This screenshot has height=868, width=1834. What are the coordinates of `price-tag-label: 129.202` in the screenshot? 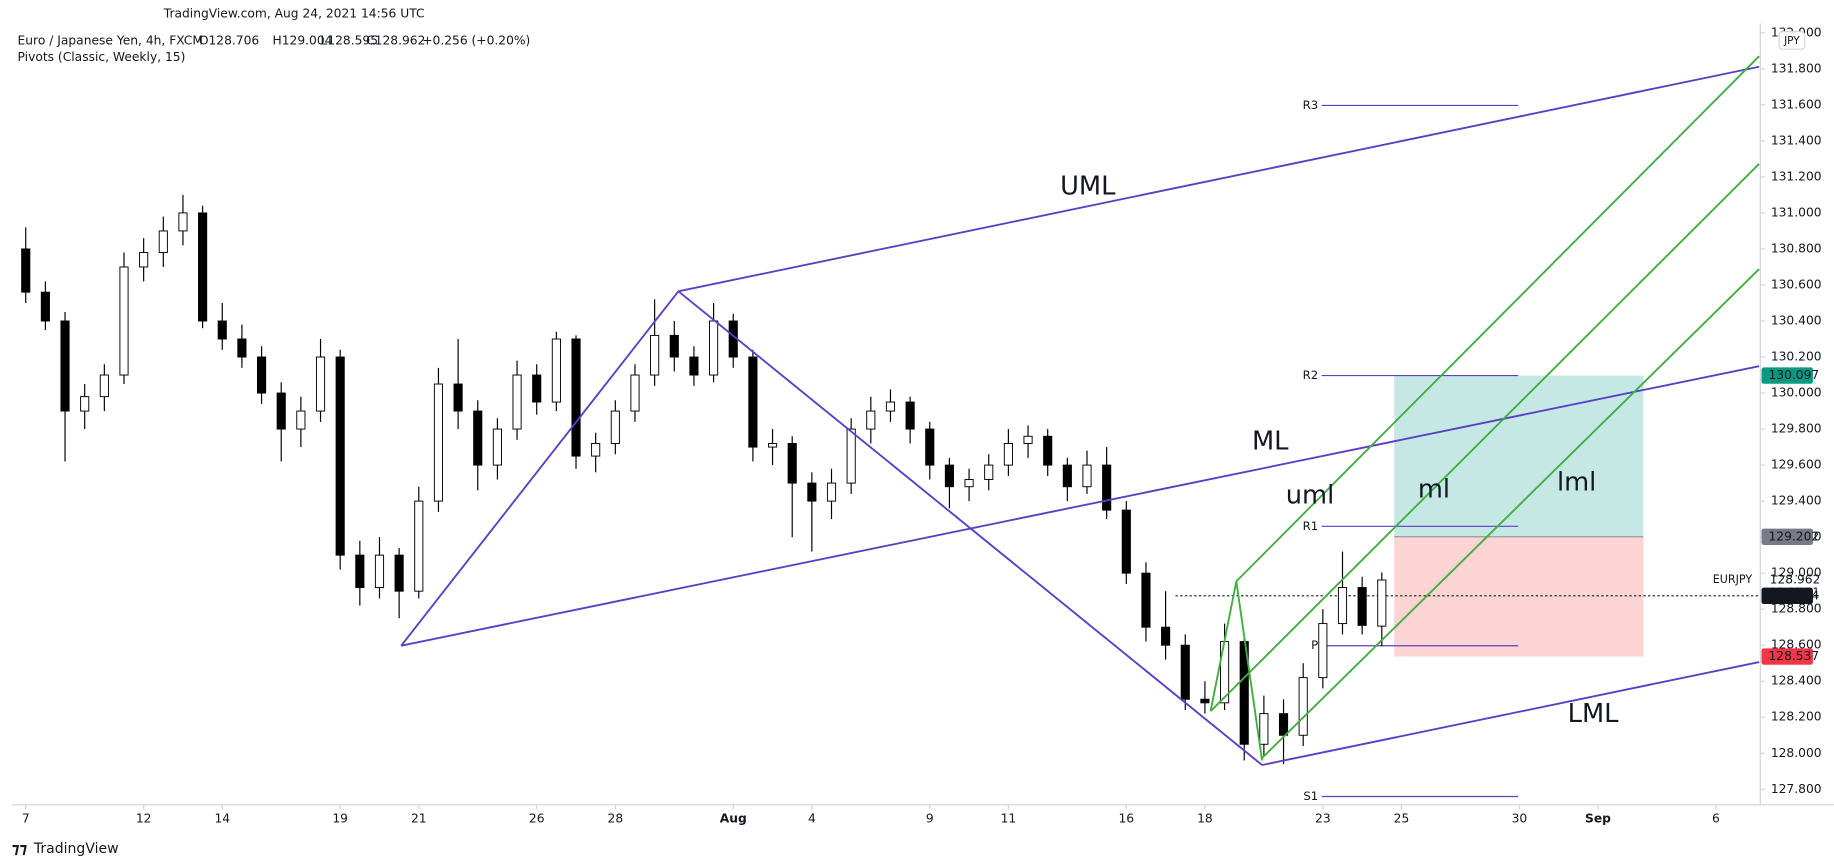 It's located at (1794, 536).